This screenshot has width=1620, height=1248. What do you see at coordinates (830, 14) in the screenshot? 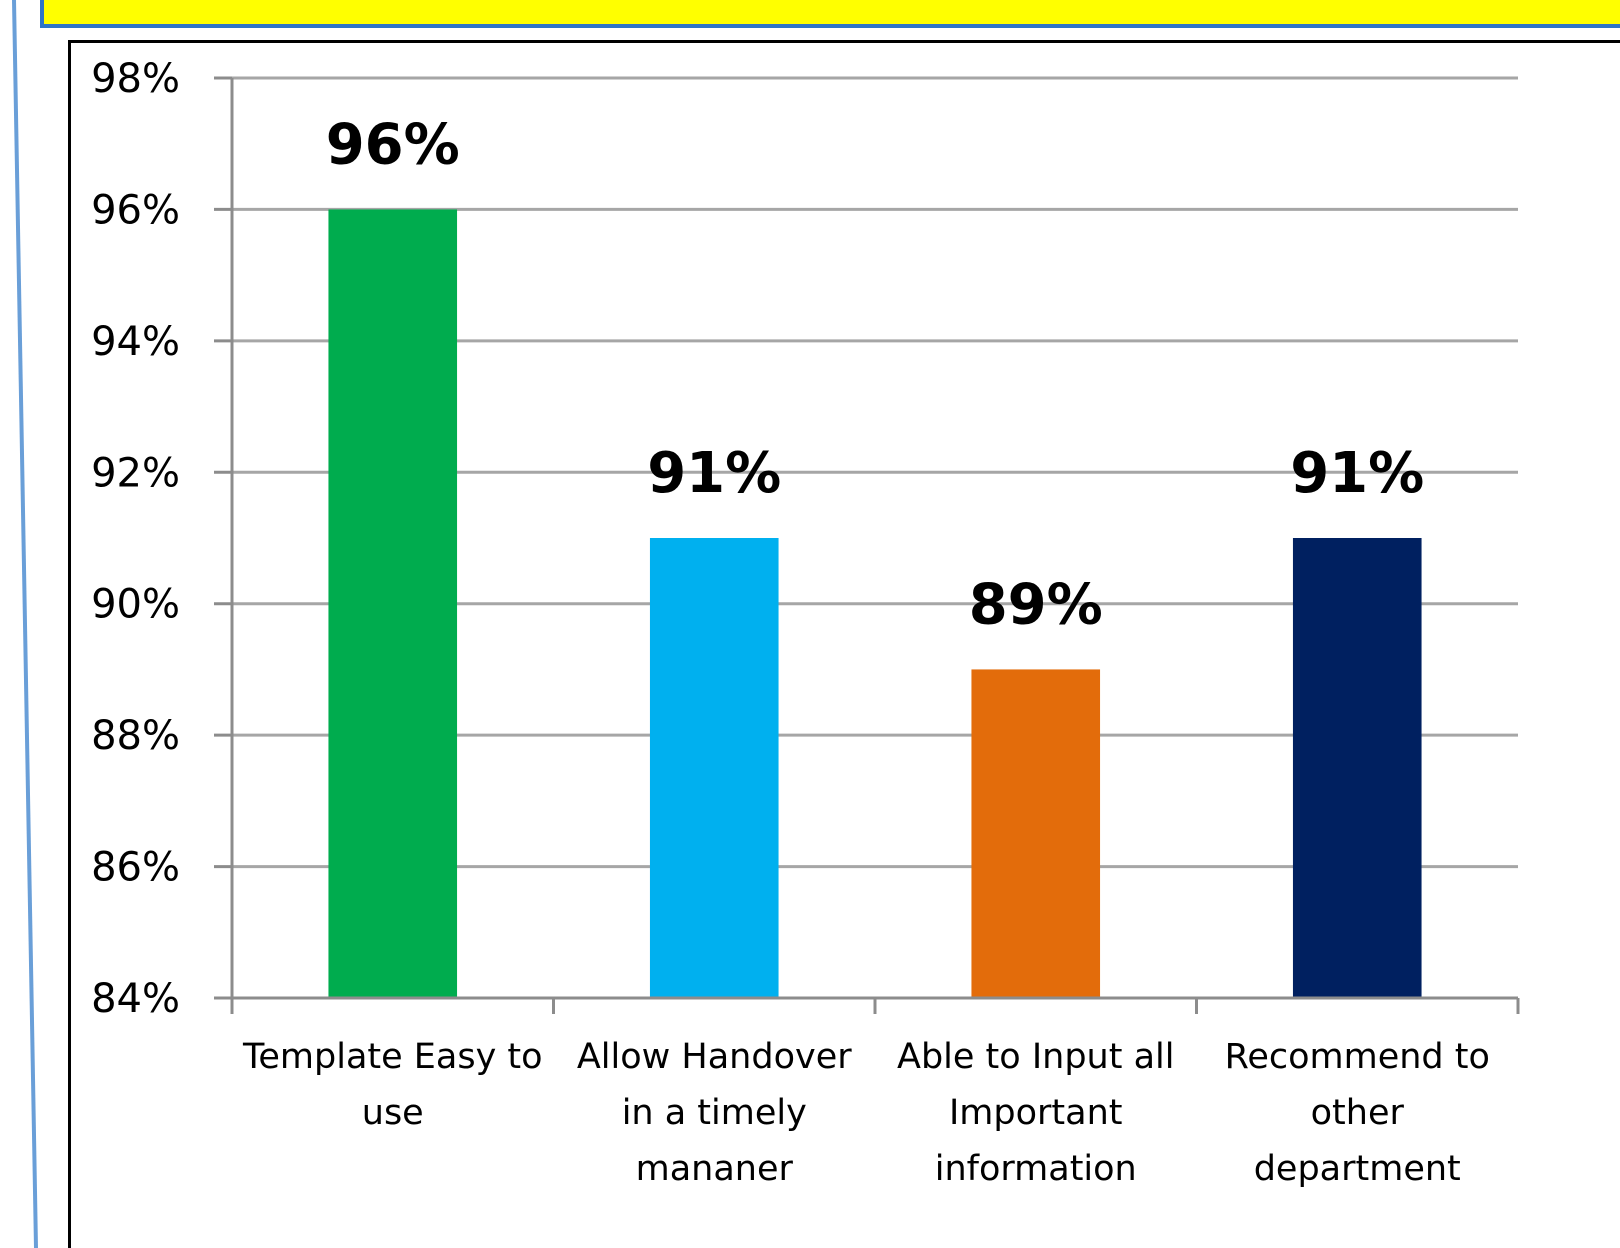
I see `title-banner` at bounding box center [830, 14].